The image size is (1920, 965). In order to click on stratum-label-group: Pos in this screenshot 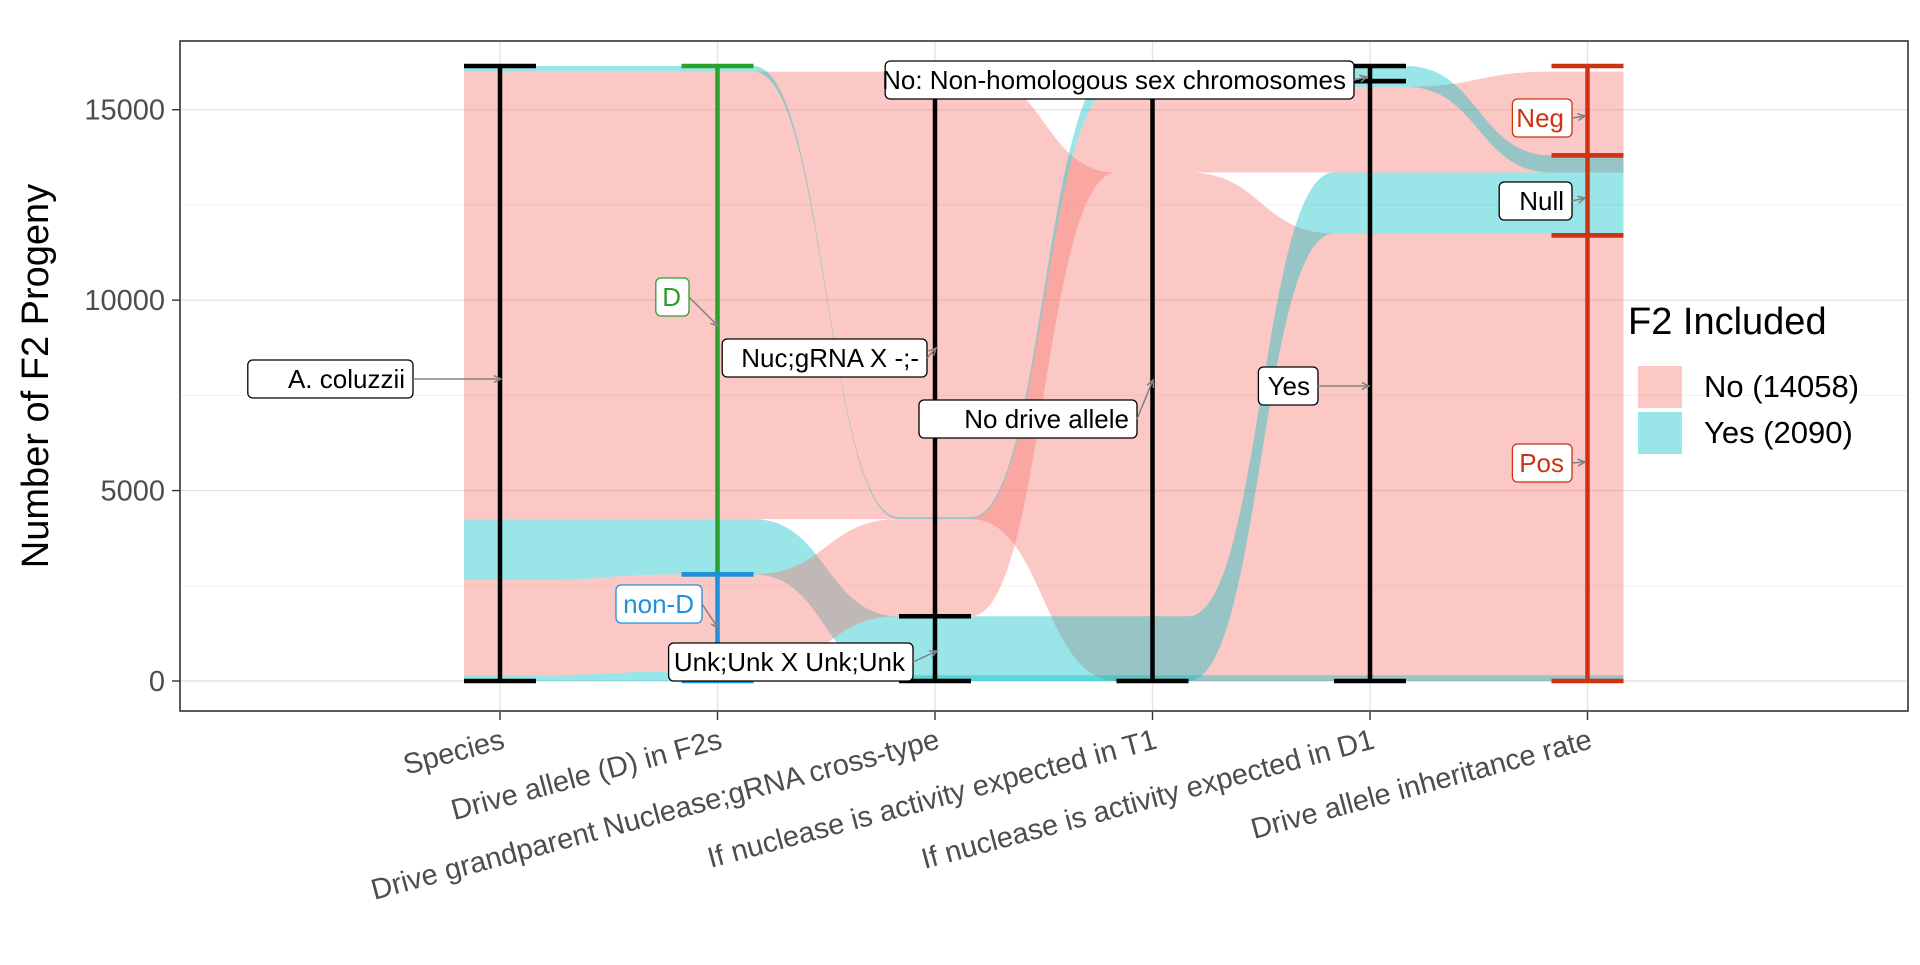, I will do `click(1549, 463)`.